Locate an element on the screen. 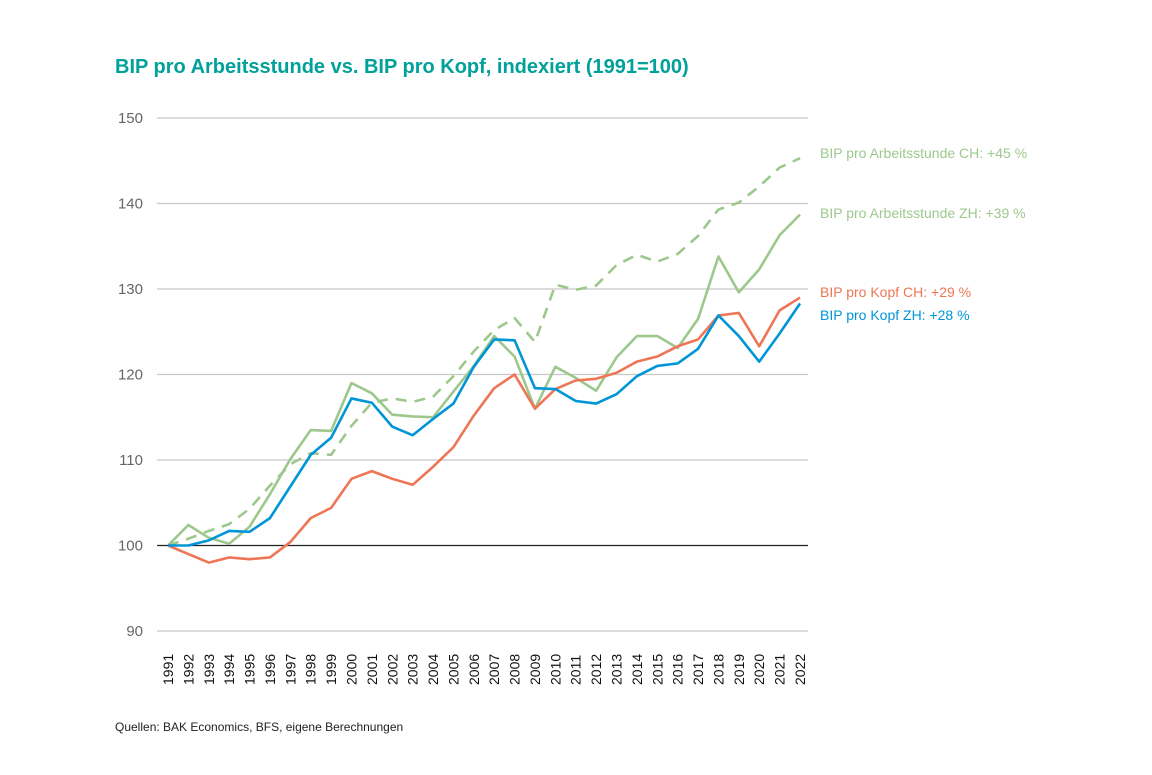 Image resolution: width=1152 pixels, height=775 pixels. x-tick-label: 2000 is located at coordinates (351, 669).